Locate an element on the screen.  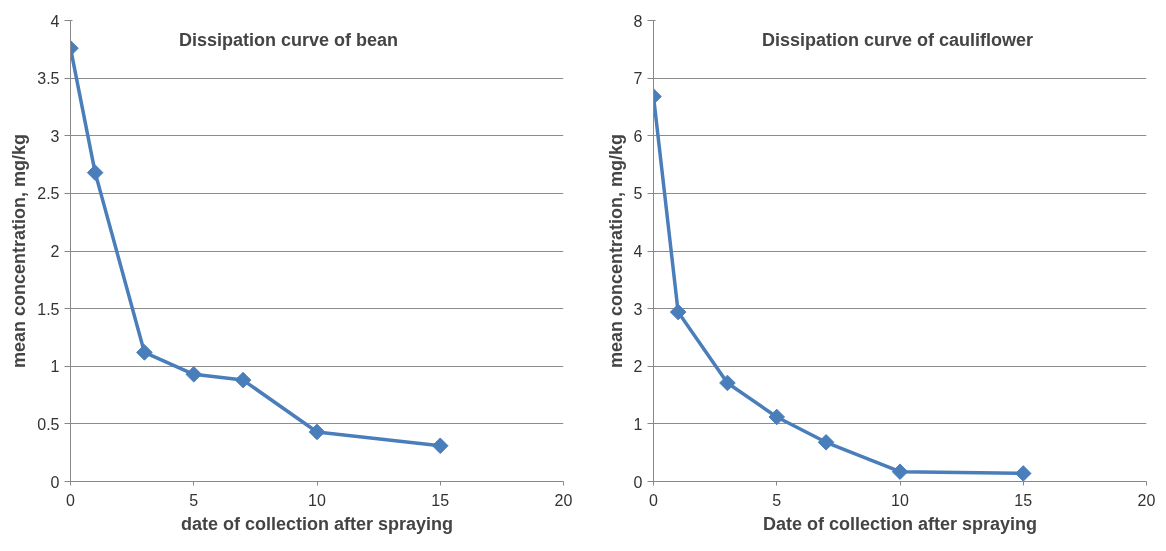
y-tick-label: 0.5 is located at coordinates (48, 424).